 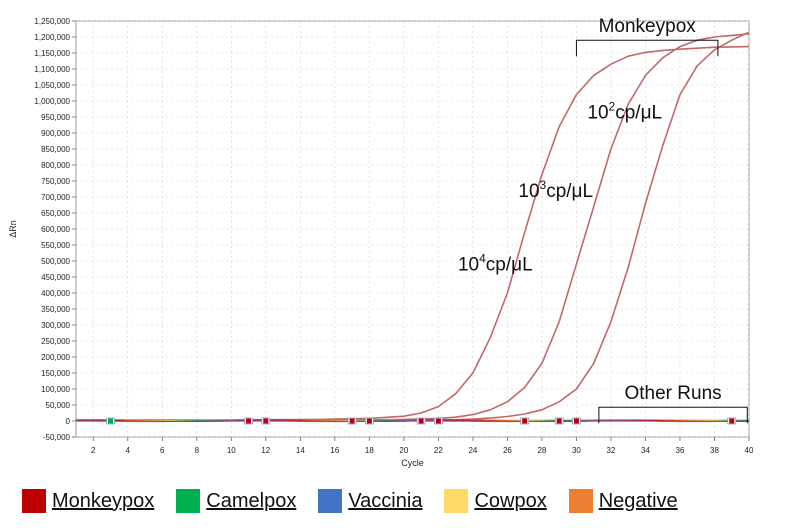 What do you see at coordinates (472, 450) in the screenshot?
I see `x-tick-label: 24` at bounding box center [472, 450].